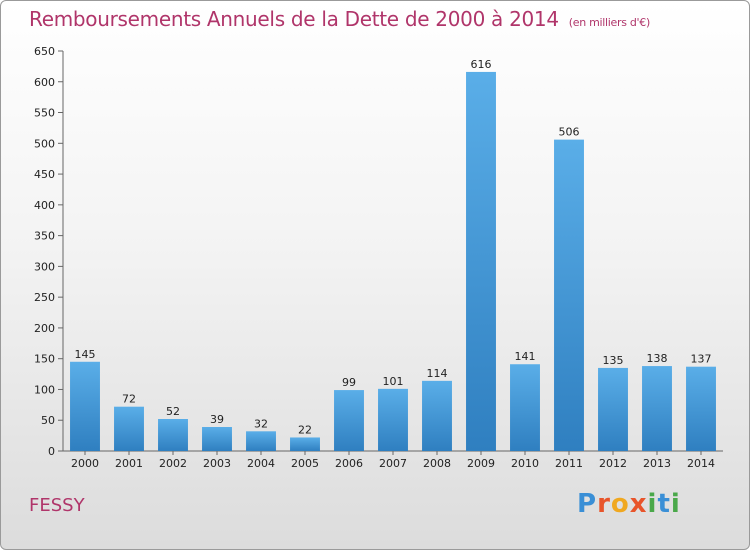 This screenshot has height=550, width=750. What do you see at coordinates (217, 419) in the screenshot?
I see `data-label-2003: 39` at bounding box center [217, 419].